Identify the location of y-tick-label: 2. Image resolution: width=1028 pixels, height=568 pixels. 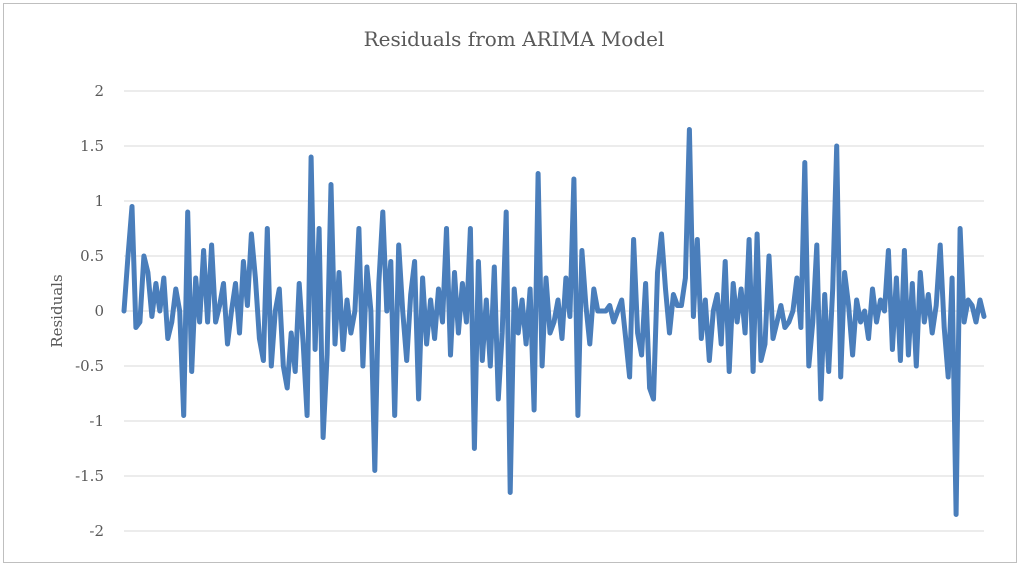
(99, 91).